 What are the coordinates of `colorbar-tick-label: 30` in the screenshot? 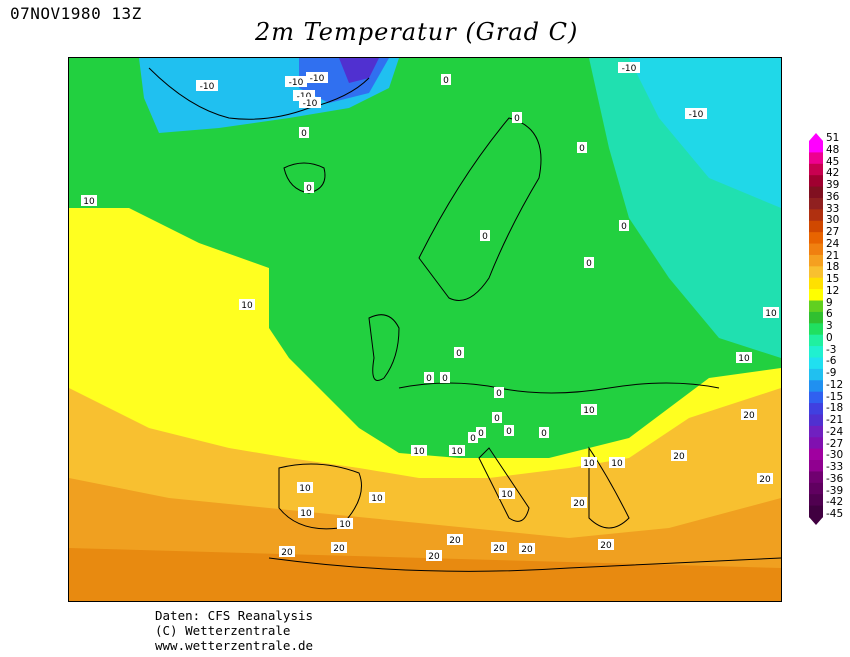 It's located at (833, 220).